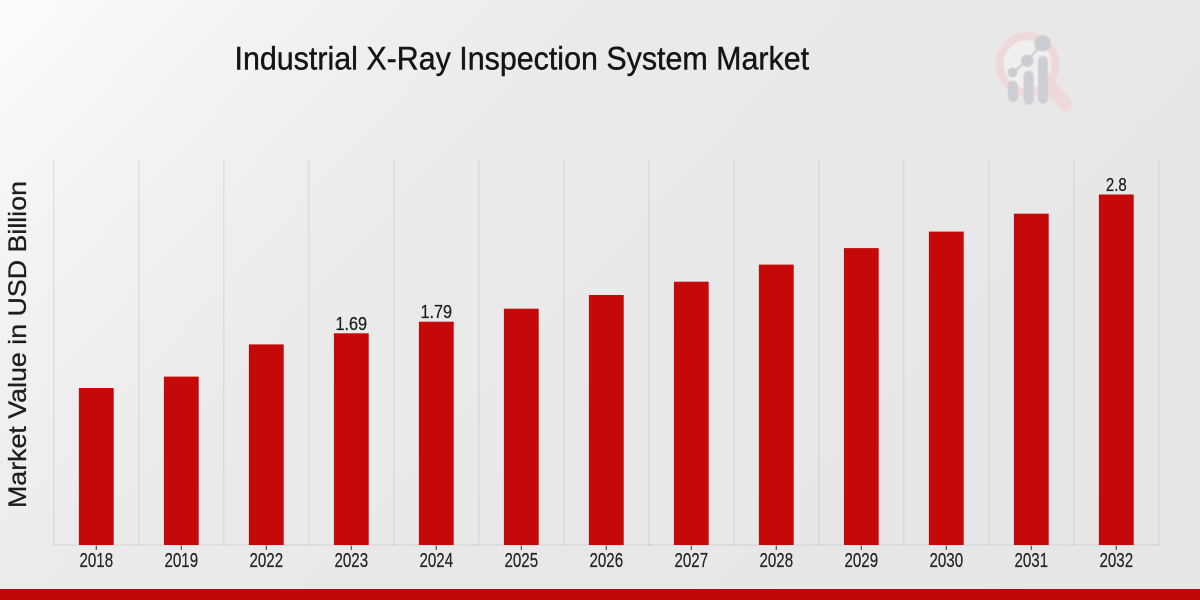 This screenshot has width=1200, height=600. What do you see at coordinates (862, 561) in the screenshot?
I see `svg-text: 2029` at bounding box center [862, 561].